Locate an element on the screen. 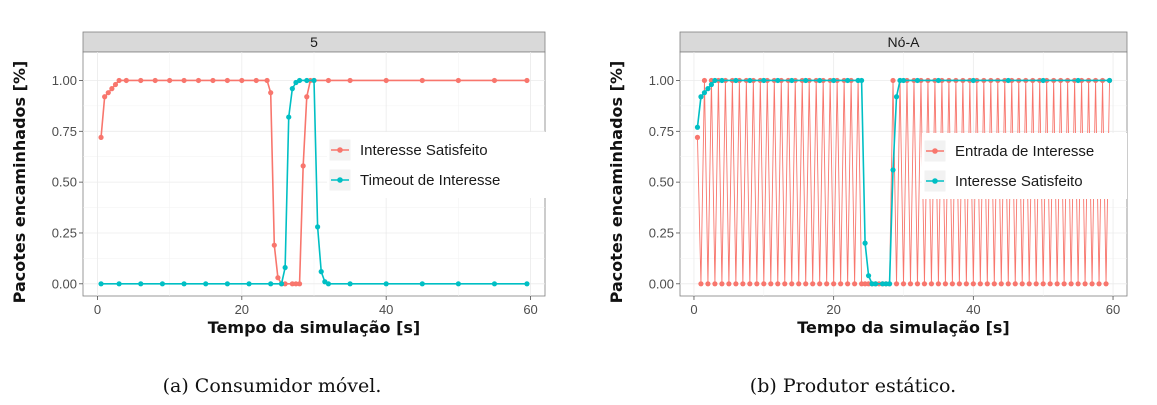 Image resolution: width=1157 pixels, height=405 pixels. y-tick-label: 1.00 is located at coordinates (64, 80).